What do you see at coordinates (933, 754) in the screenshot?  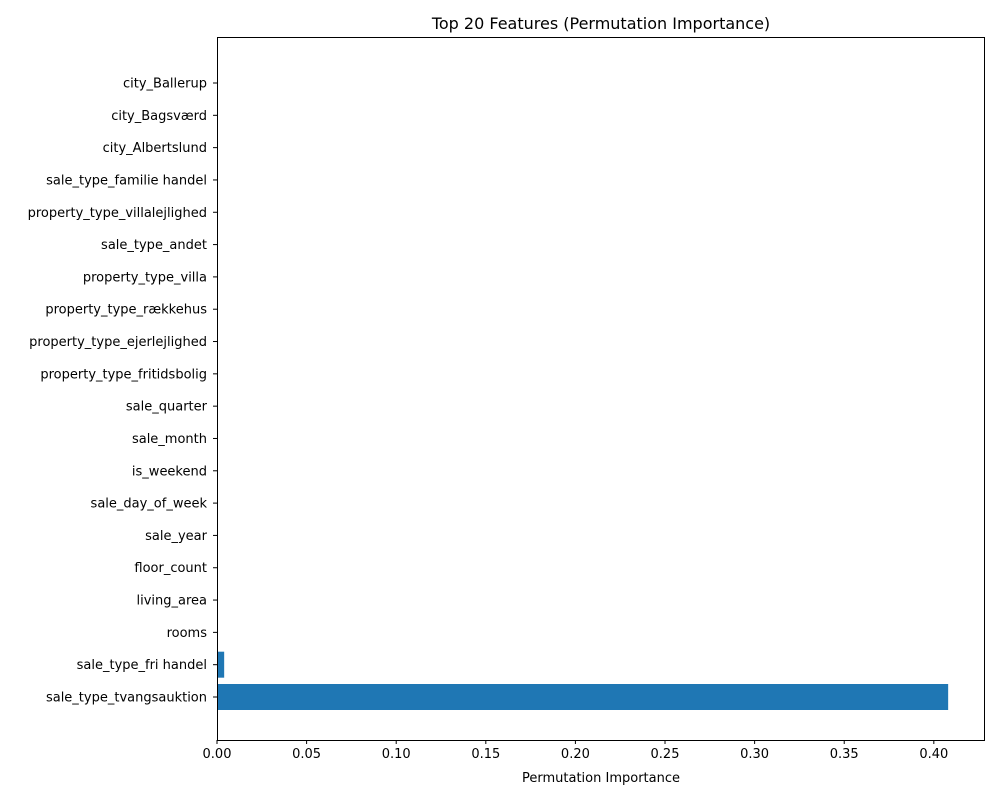 I see `x-tick-label: 0.40` at bounding box center [933, 754].